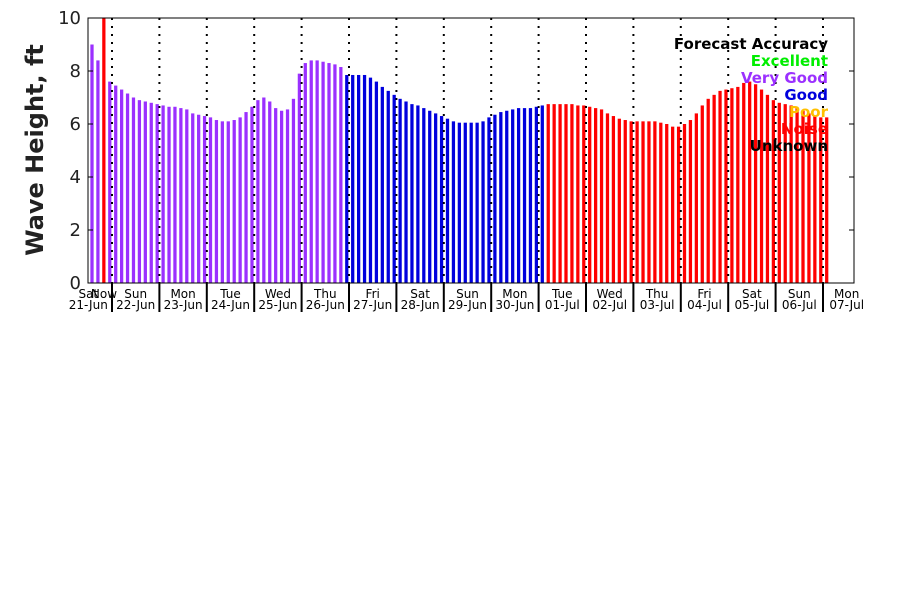  What do you see at coordinates (75, 230) in the screenshot?
I see `y-tick-label: 2` at bounding box center [75, 230].